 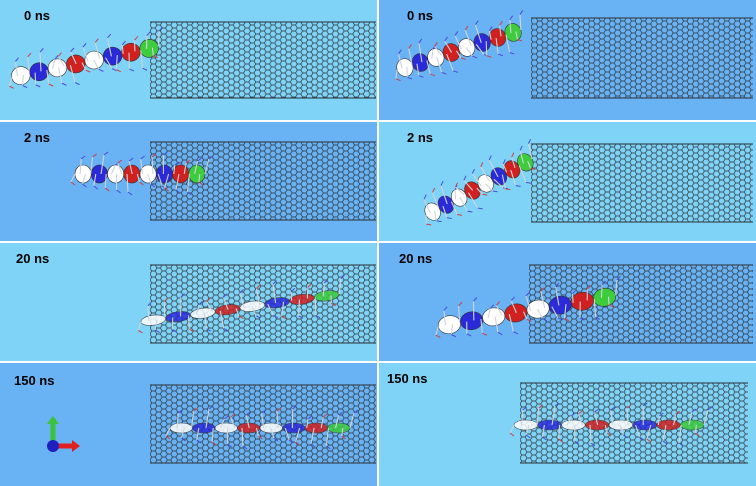 I want to click on panel-right-2ns: 2 ns, so click(x=567, y=181).